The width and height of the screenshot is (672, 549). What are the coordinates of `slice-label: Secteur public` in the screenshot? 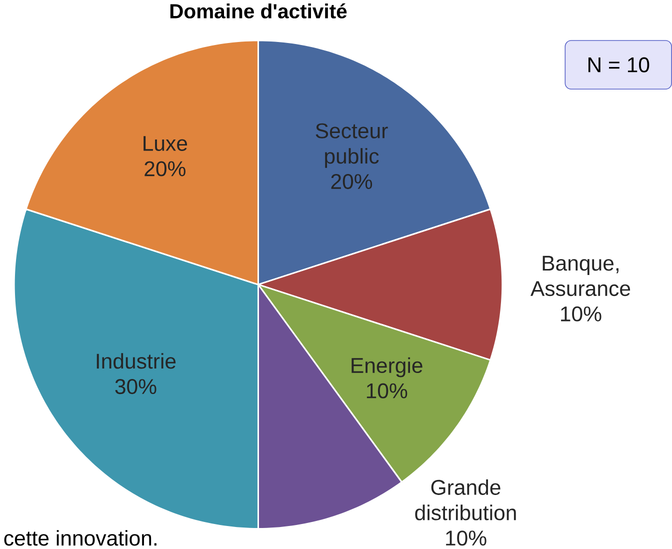 It's located at (352, 145).